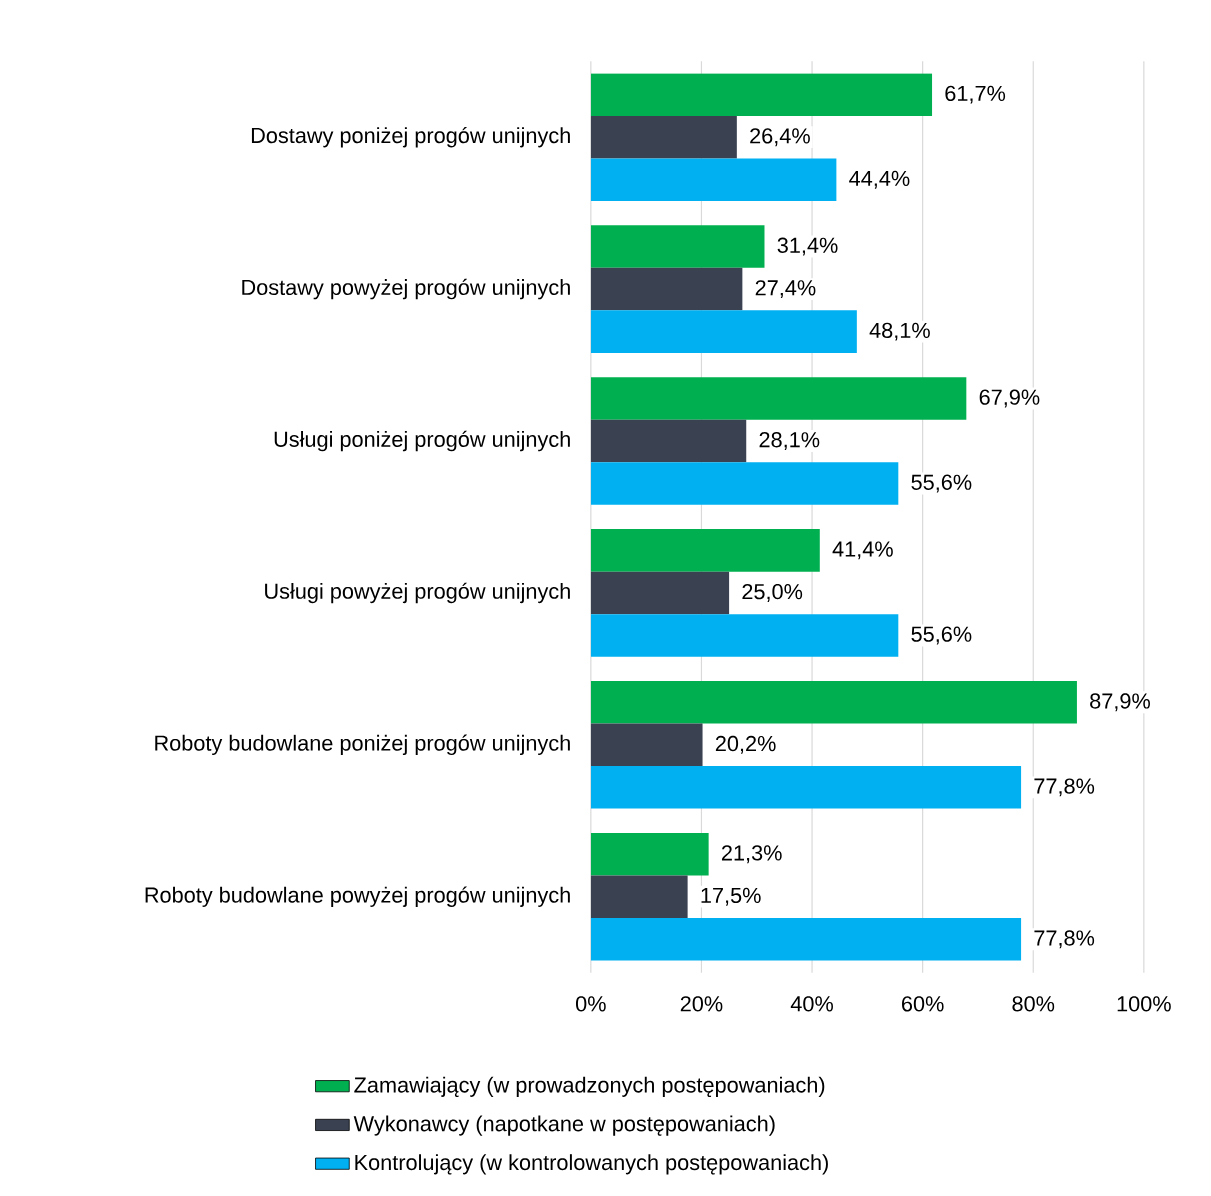 The width and height of the screenshot is (1211, 1196). What do you see at coordinates (417, 593) in the screenshot?
I see `y-tick-label: Usługi powyżej progów unijnych` at bounding box center [417, 593].